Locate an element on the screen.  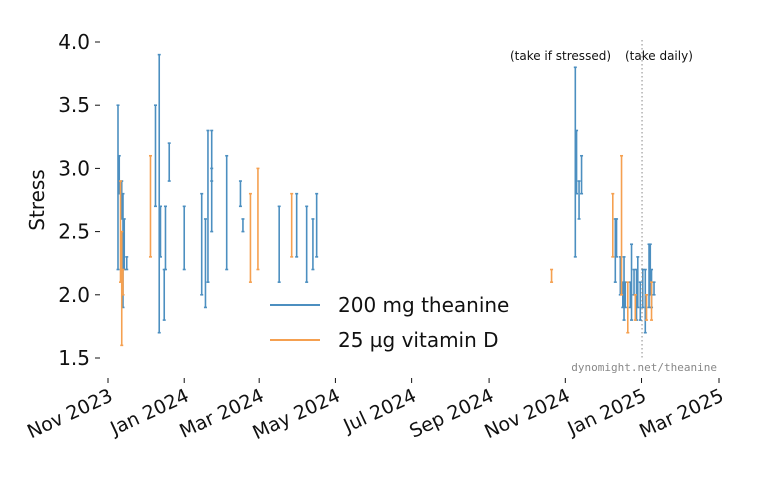
y-tick-label: 3.0 is located at coordinates (74, 168).